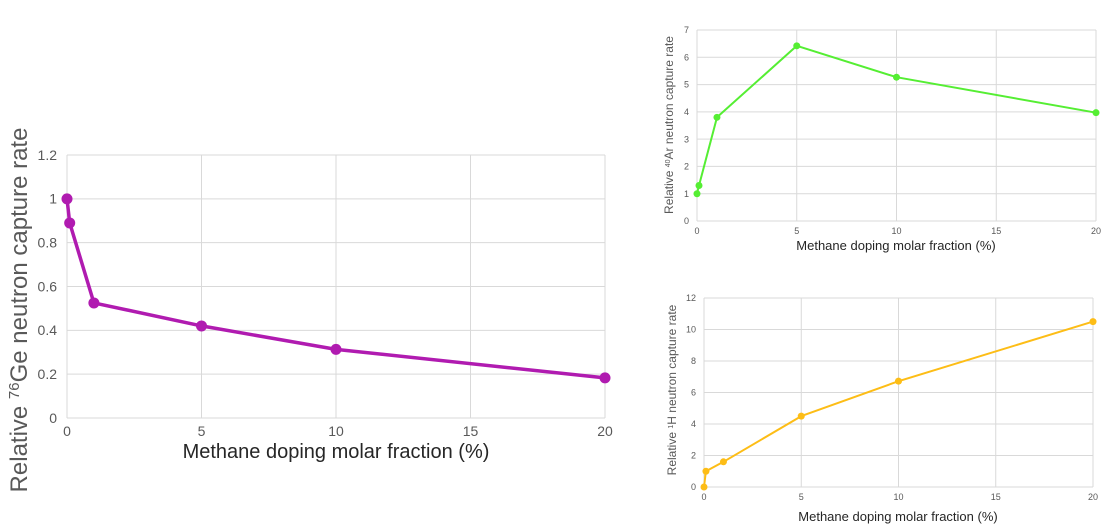 This screenshot has height=531, width=1102. I want to click on y-axis-label: Relative 40Ar neutron capture rate, so click(669, 125).